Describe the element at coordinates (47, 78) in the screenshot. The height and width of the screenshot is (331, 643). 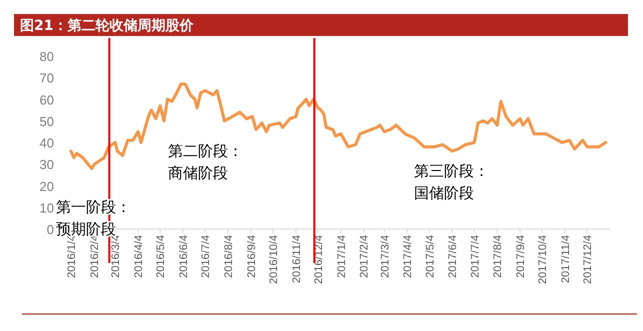
I see `y-tick-label: 70` at that location.